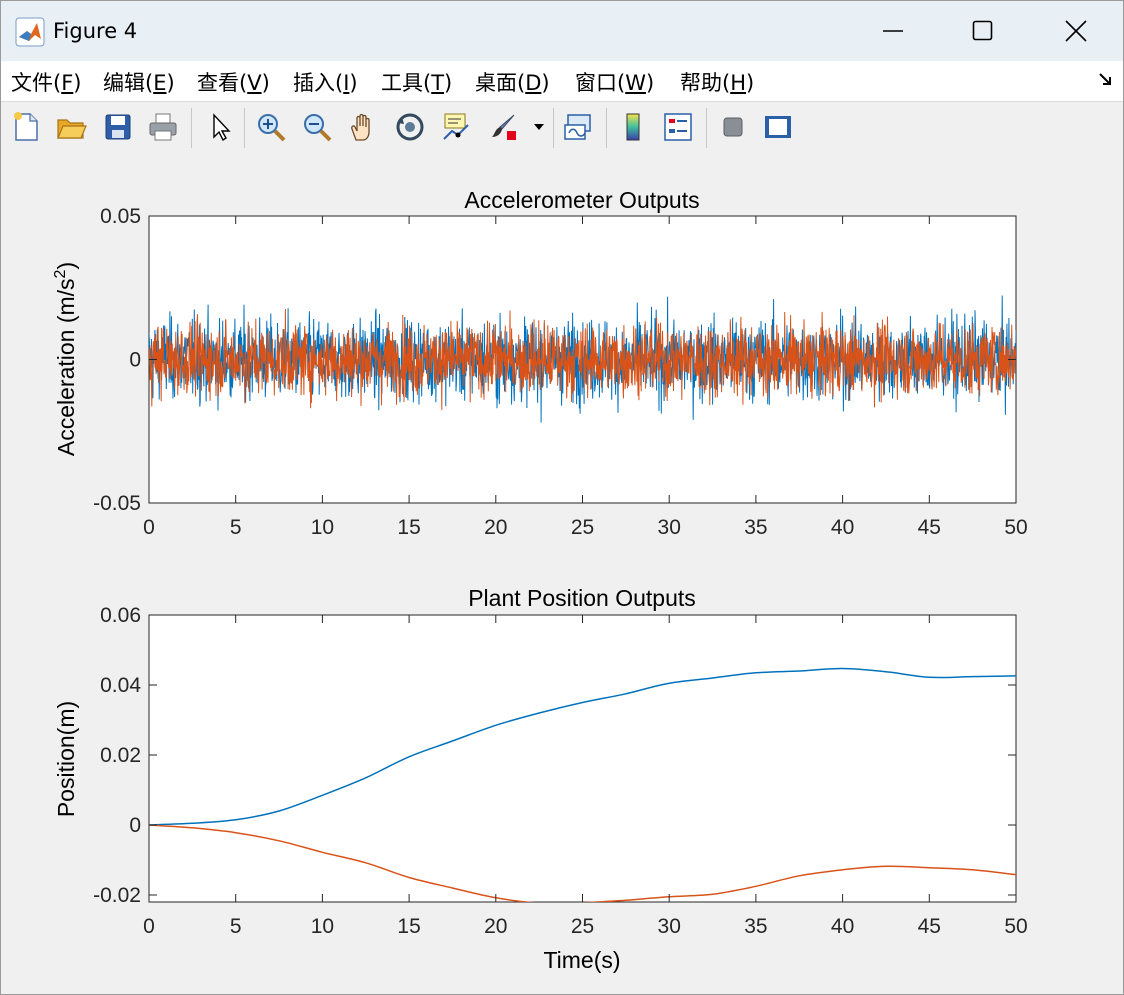  I want to click on x-tick-label: 35, so click(755, 527).